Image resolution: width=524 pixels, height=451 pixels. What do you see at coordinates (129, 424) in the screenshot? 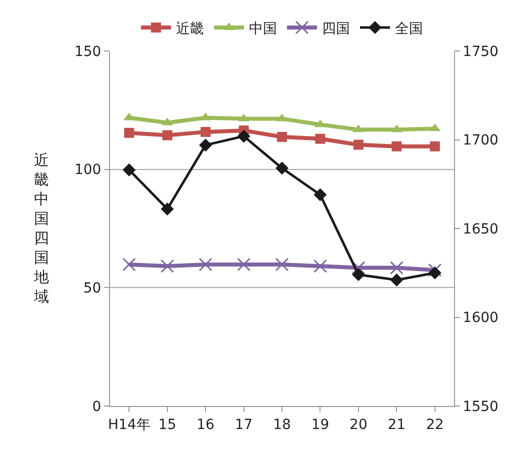
I see `x-tick-label: H14年` at bounding box center [129, 424].